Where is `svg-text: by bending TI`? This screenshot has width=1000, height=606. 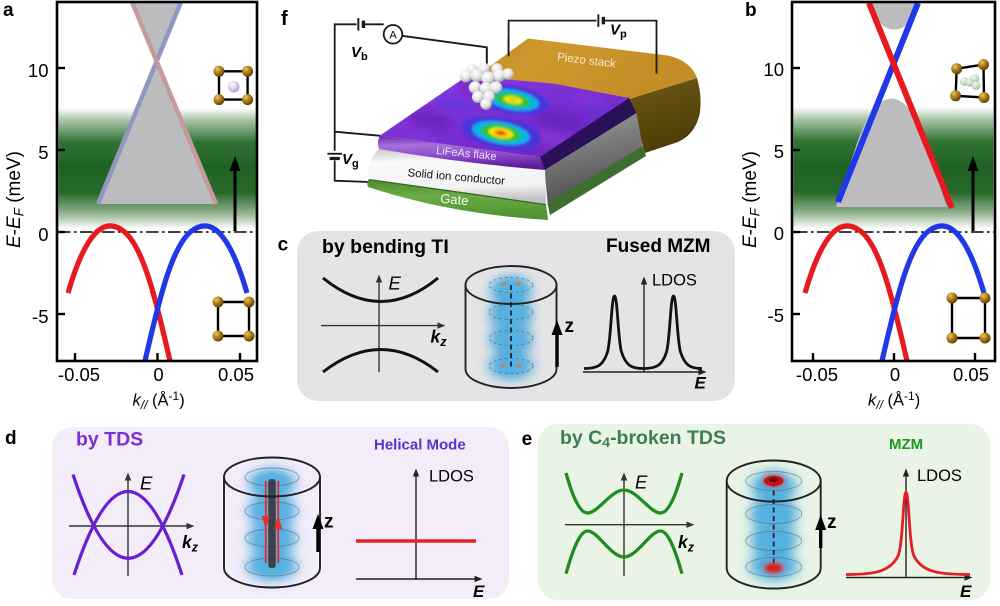 svg-text: by bending TI is located at coordinates (385, 247).